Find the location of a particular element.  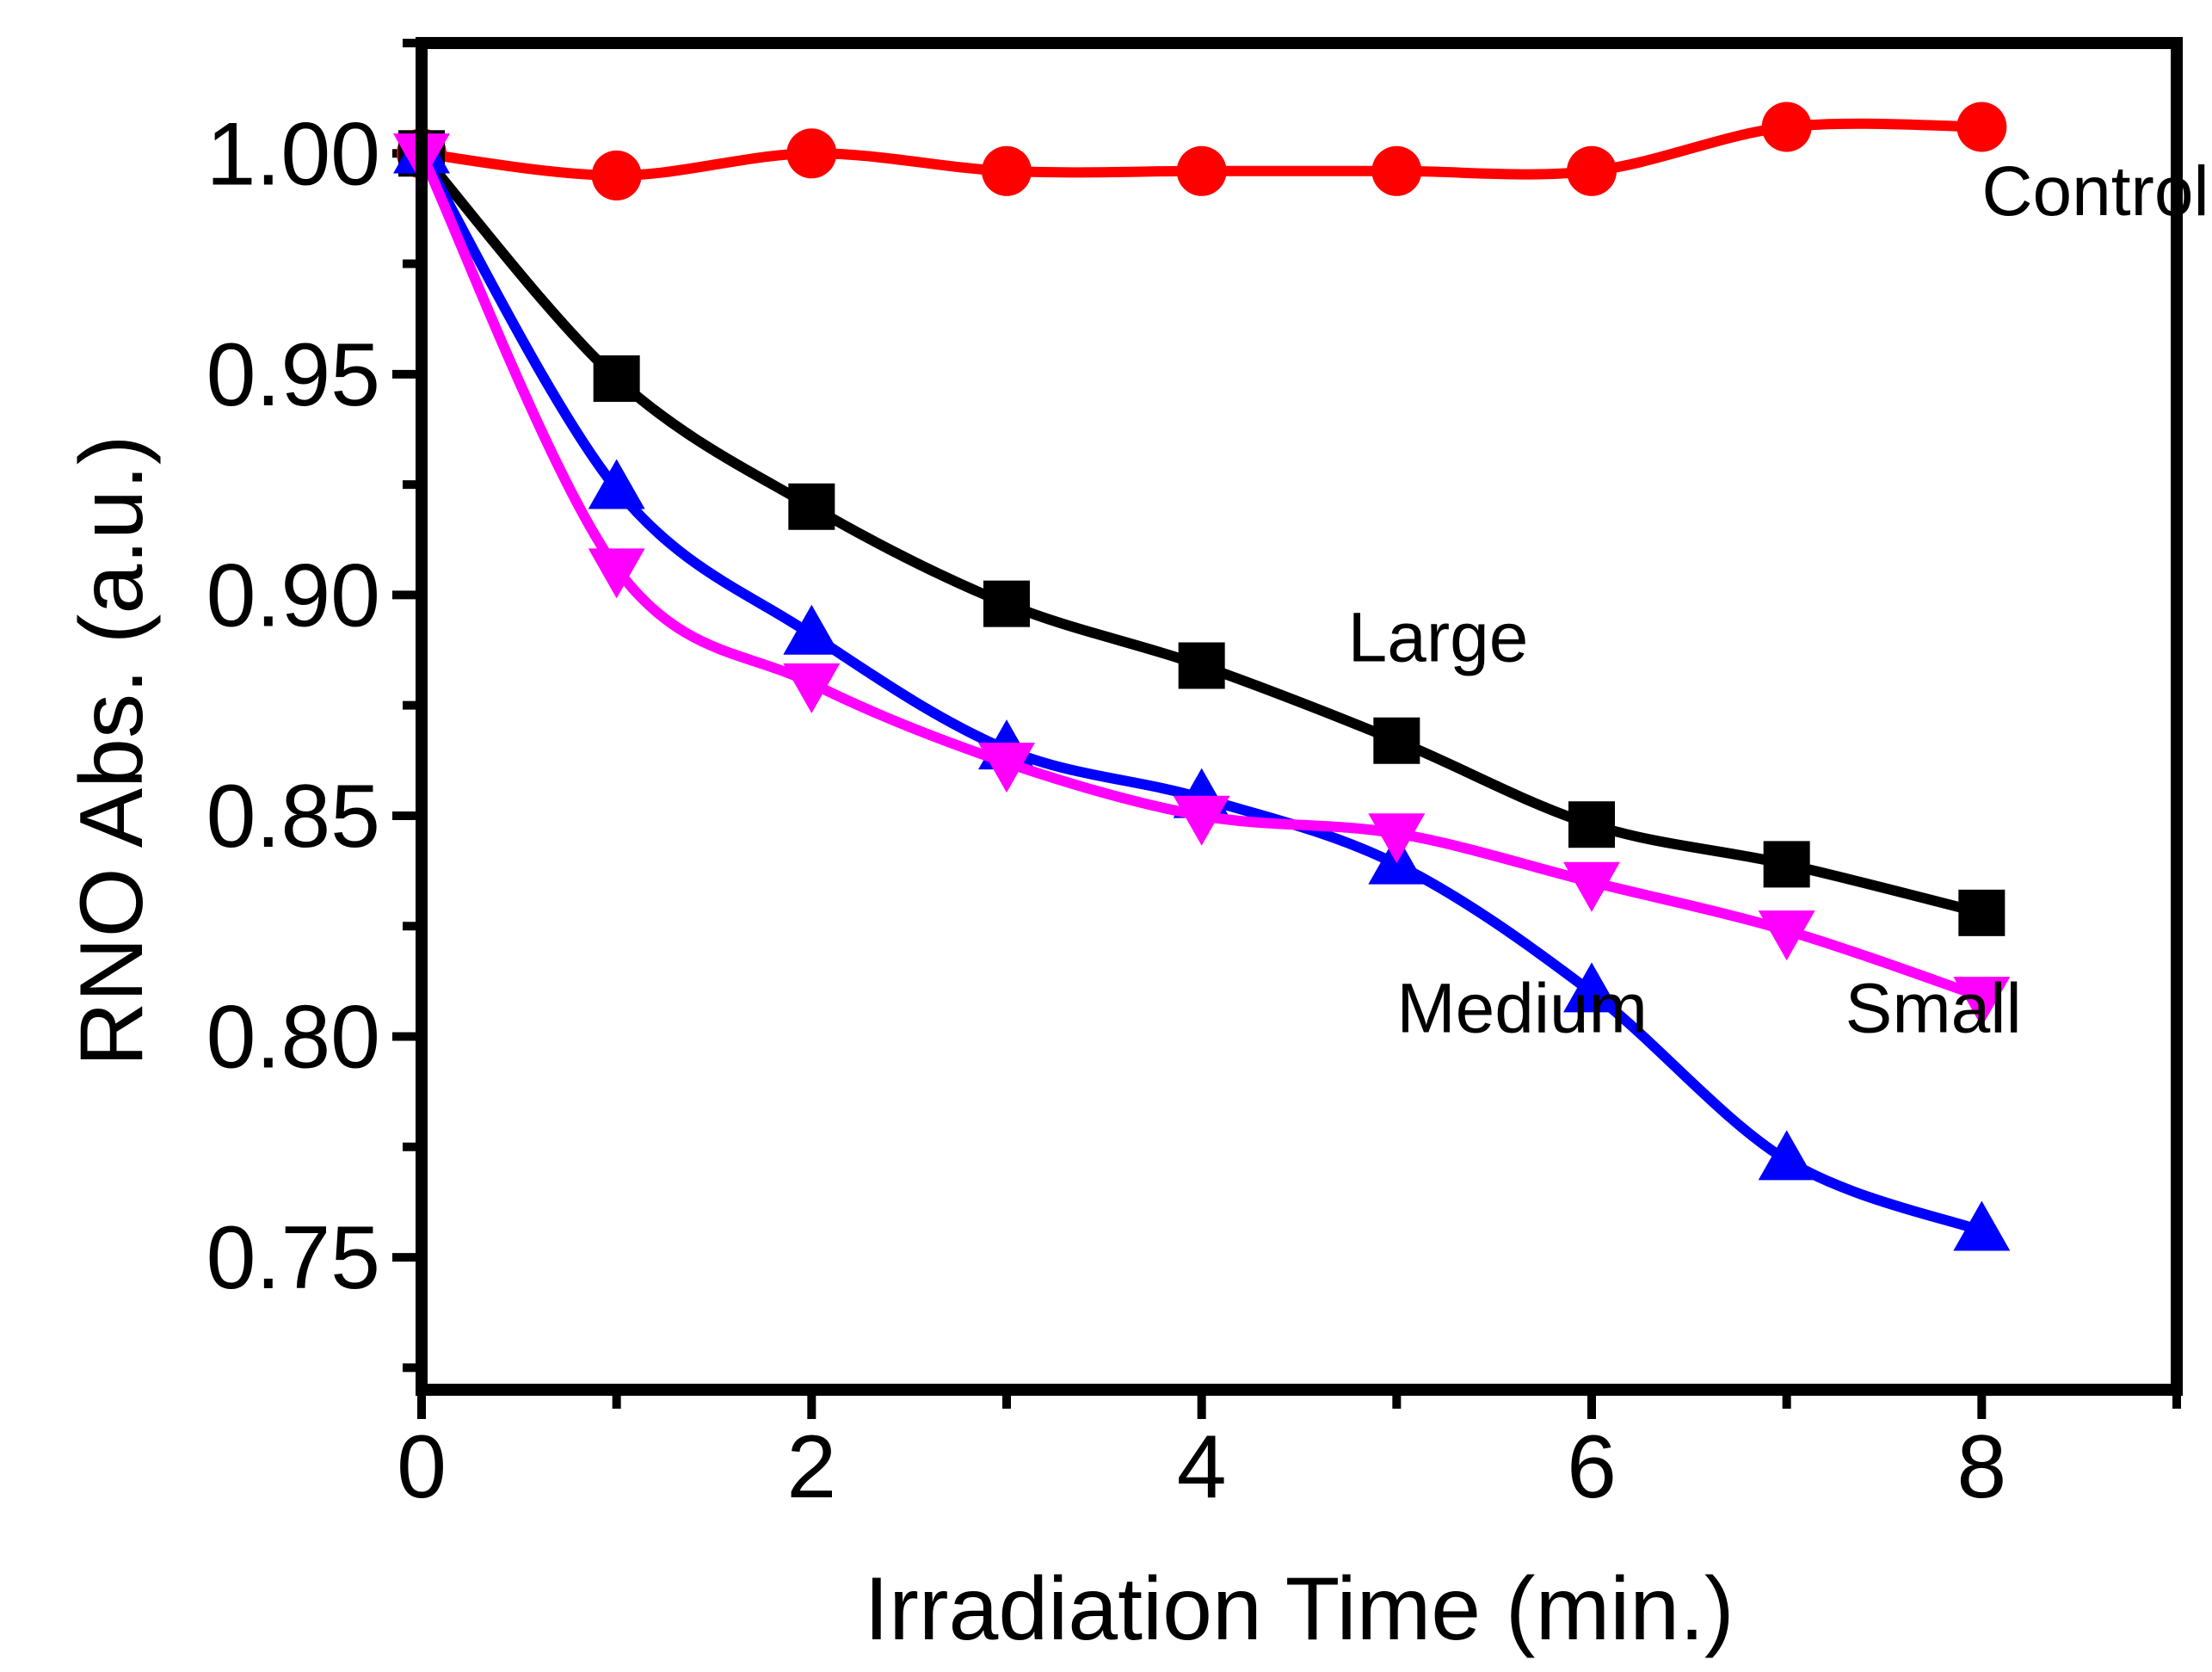

x-axis-title: Irradiation Time (min.) is located at coordinates (1299, 1609).